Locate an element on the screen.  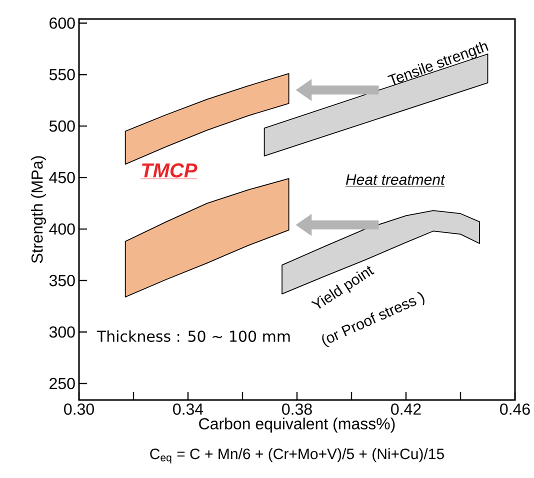
y-tick-label: 450 is located at coordinates (62, 178).